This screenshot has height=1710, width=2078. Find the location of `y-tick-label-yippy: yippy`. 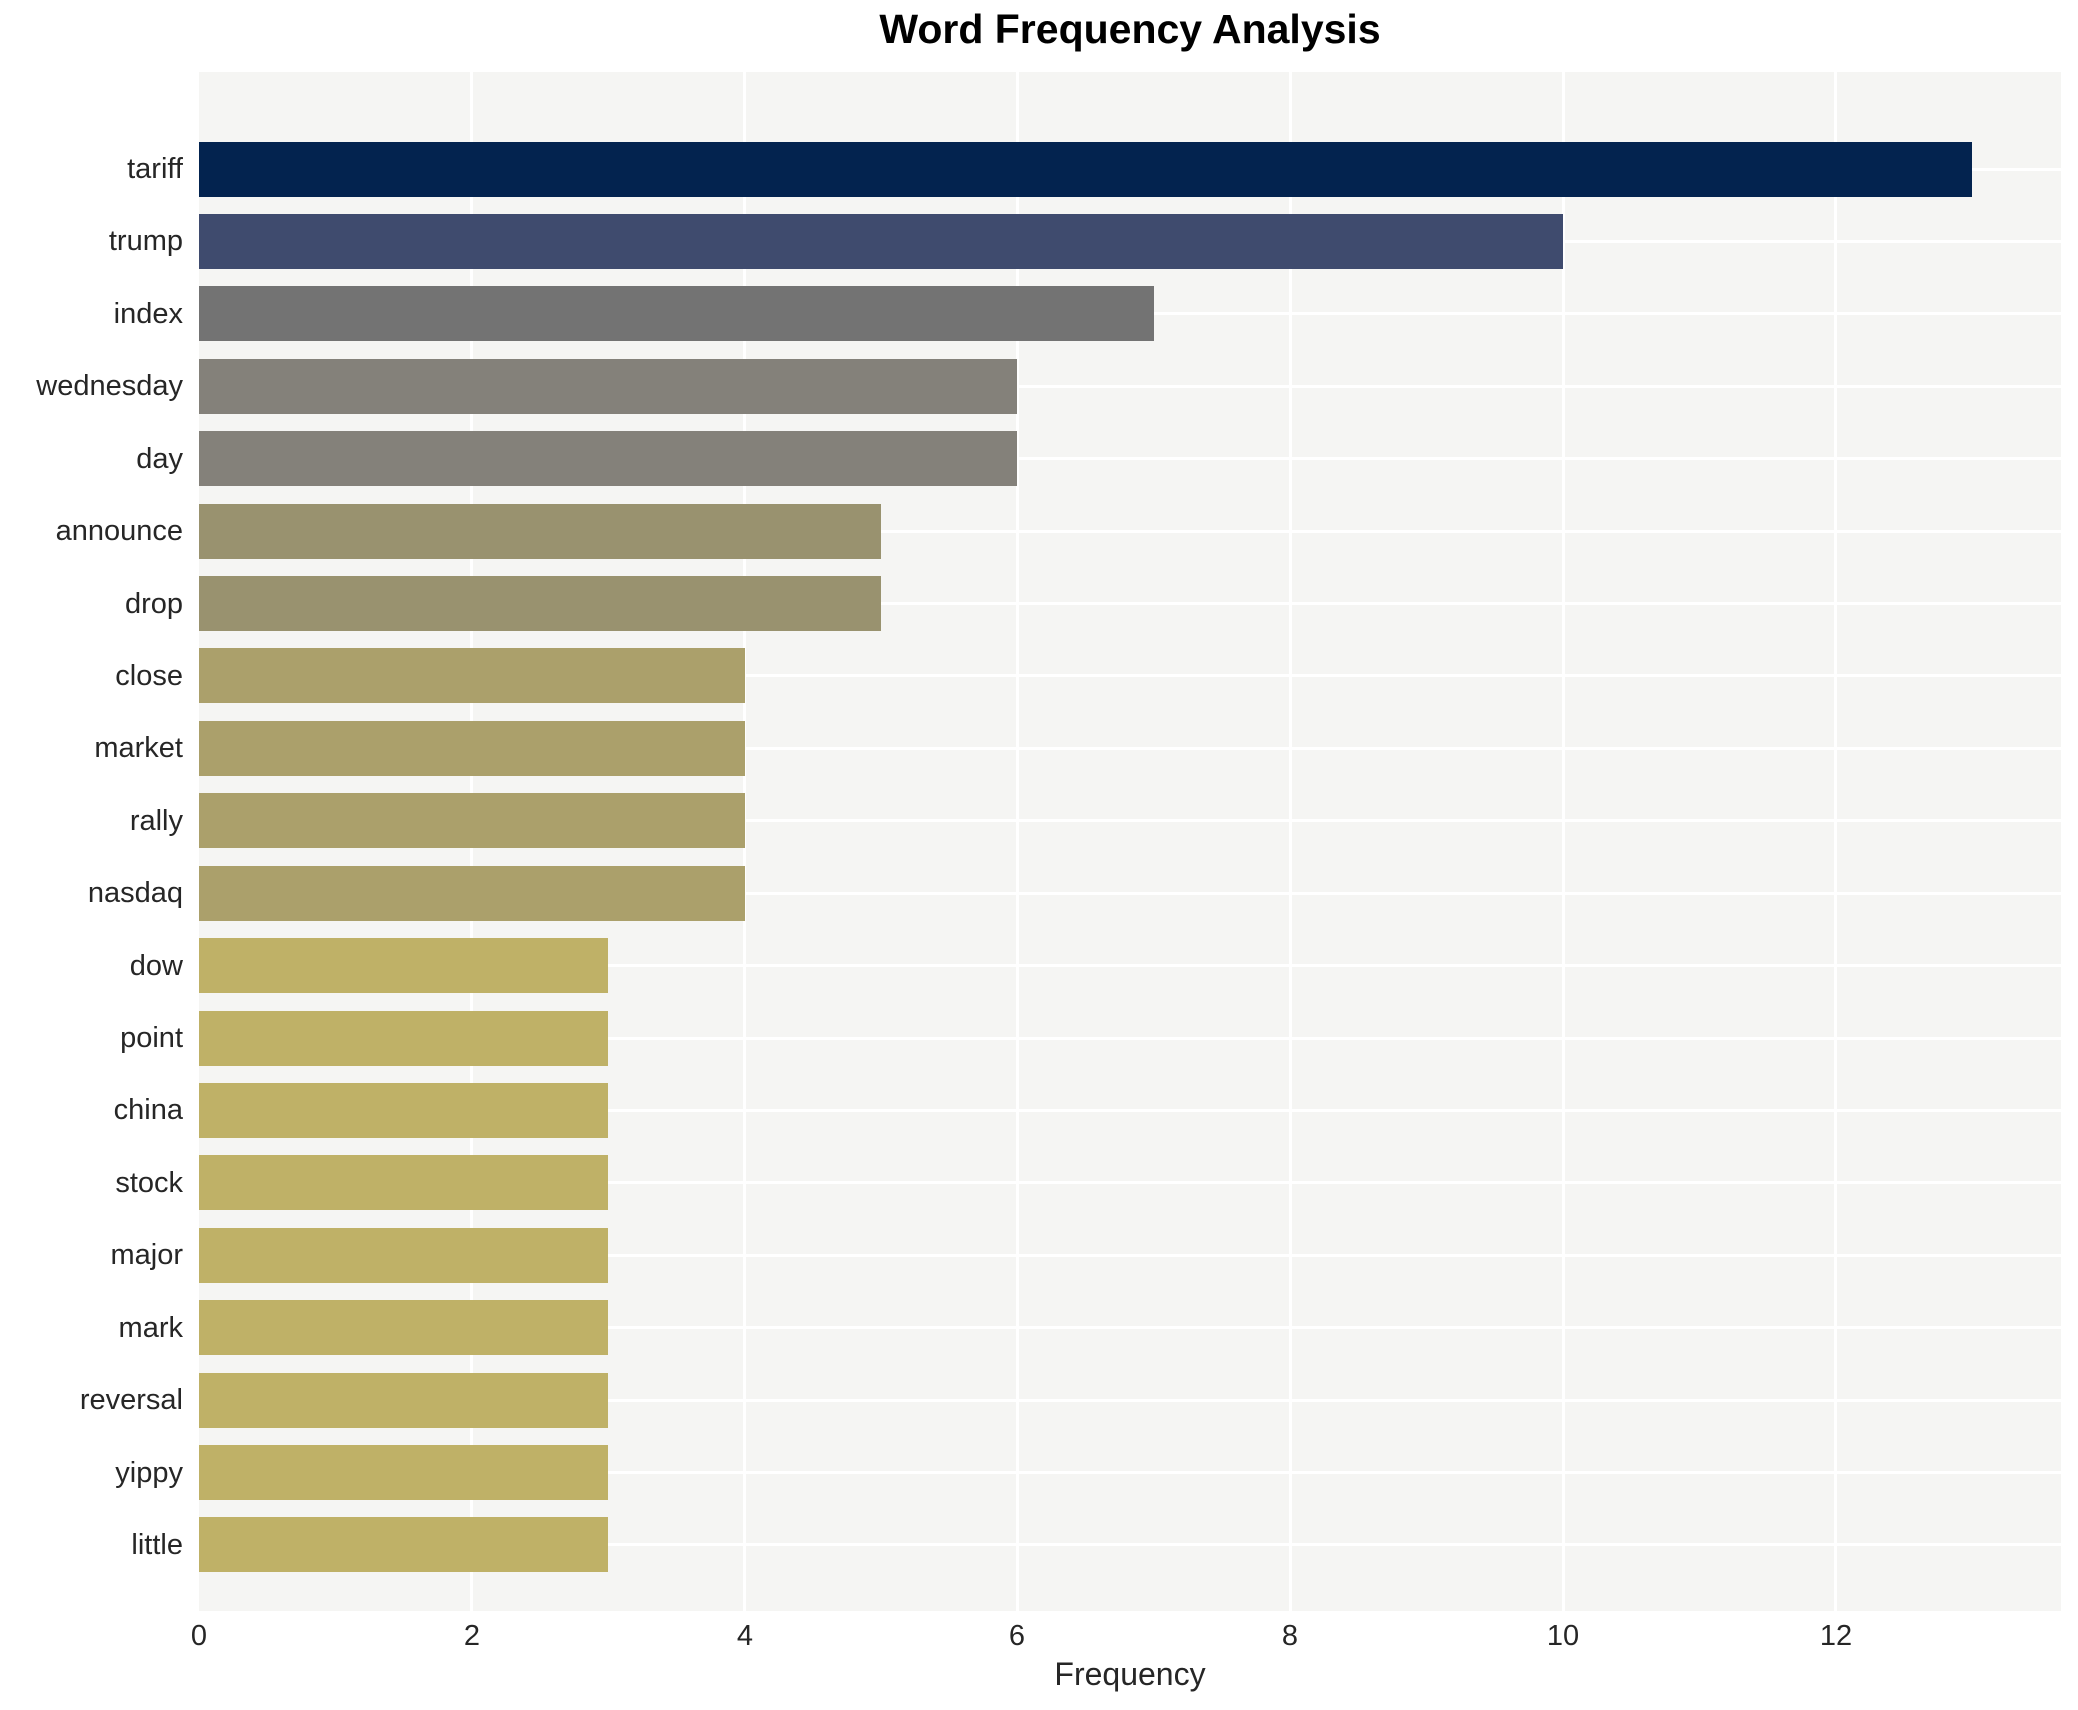

y-tick-label-yippy: yippy is located at coordinates (149, 1473).